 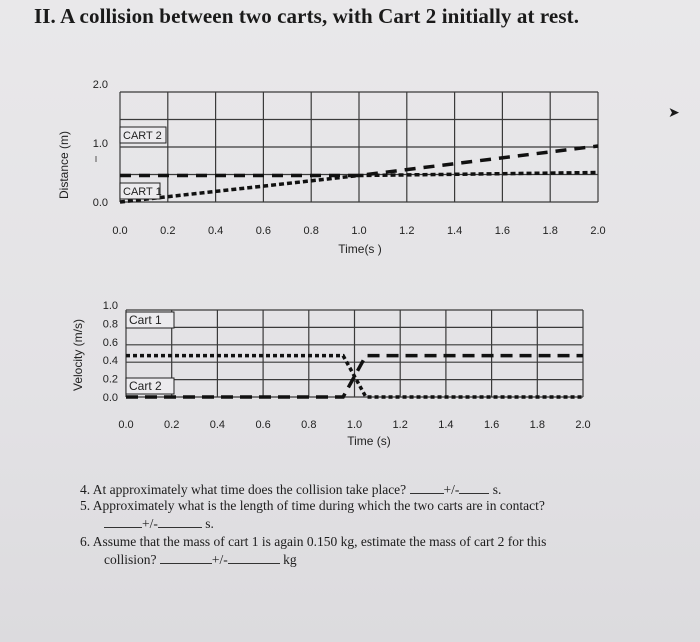 I want to click on q6-answer-blank, so click(x=185, y=557).